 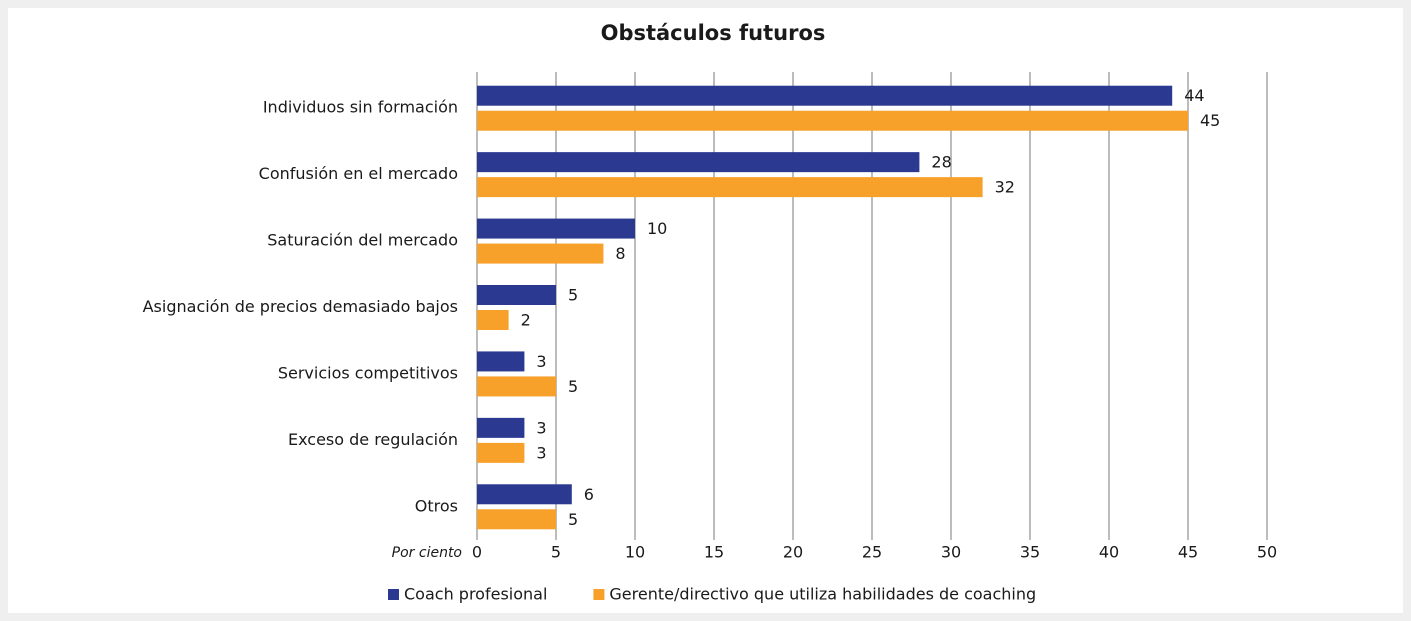 I want to click on data-label: 44, so click(x=1194, y=95).